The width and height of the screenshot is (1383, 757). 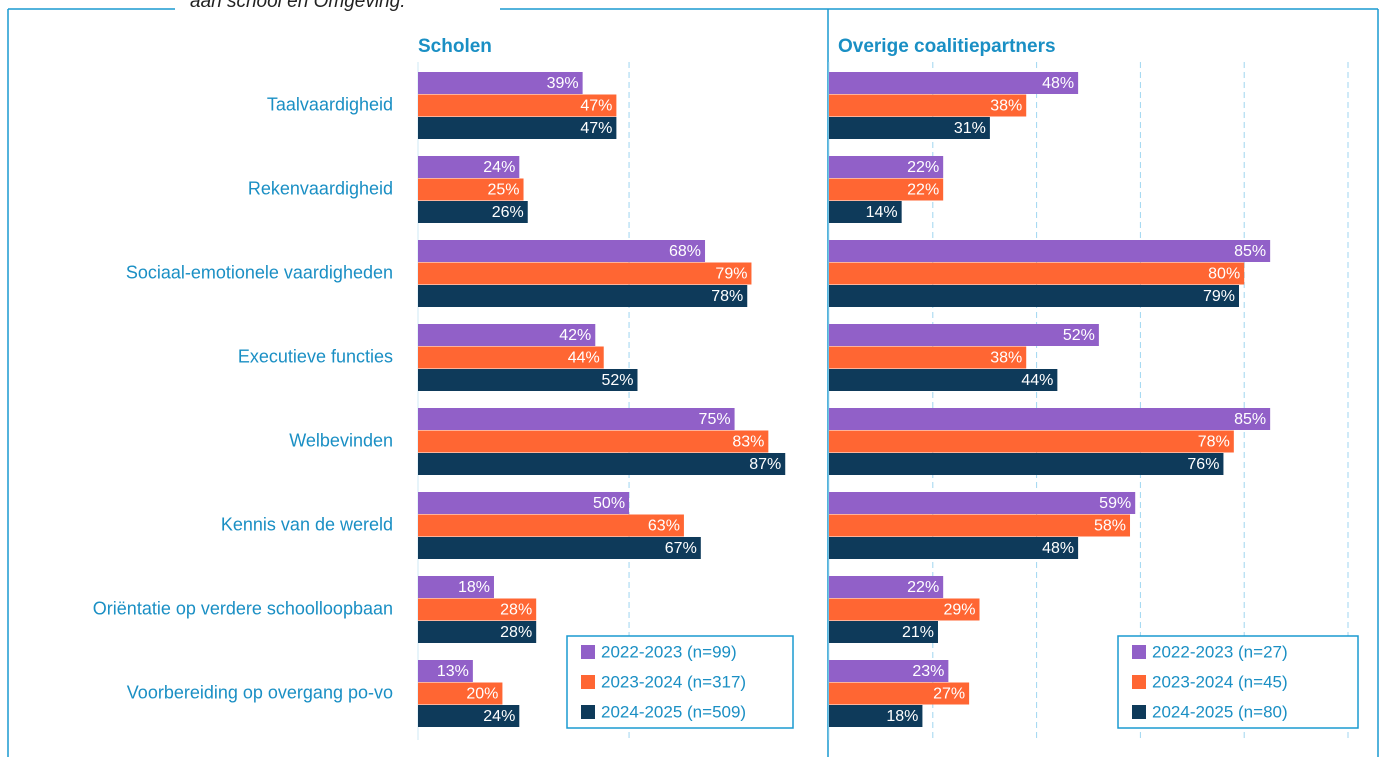 What do you see at coordinates (882, 212) in the screenshot?
I see `value-label: 14%` at bounding box center [882, 212].